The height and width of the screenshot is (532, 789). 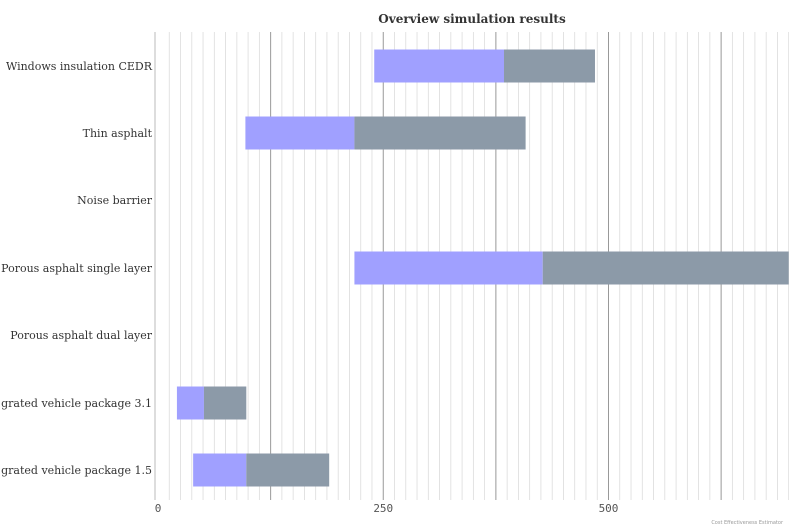 I want to click on x-tick-label: 250, so click(x=383, y=508).